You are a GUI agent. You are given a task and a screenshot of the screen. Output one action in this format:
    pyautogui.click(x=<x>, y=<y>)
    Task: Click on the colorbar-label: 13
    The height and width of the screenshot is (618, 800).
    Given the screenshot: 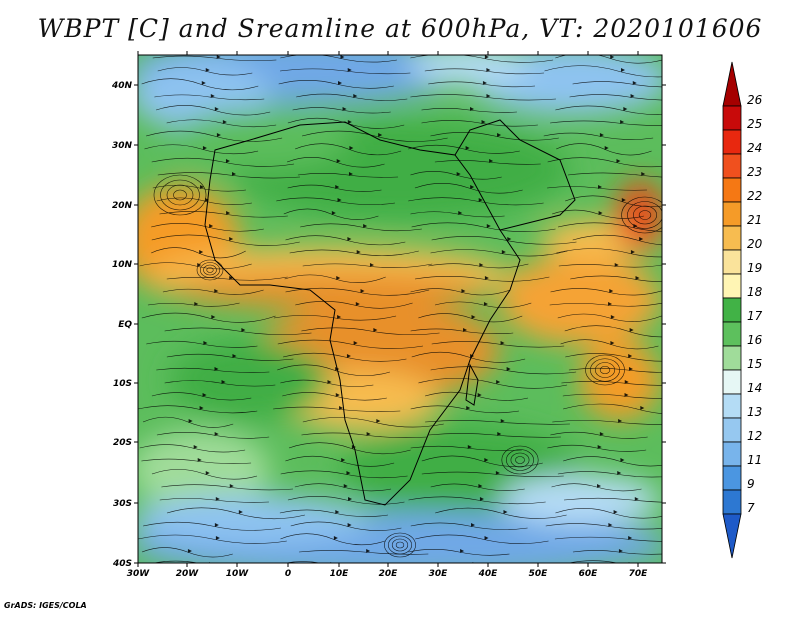 What is the action you would take?
    pyautogui.click(x=754, y=412)
    